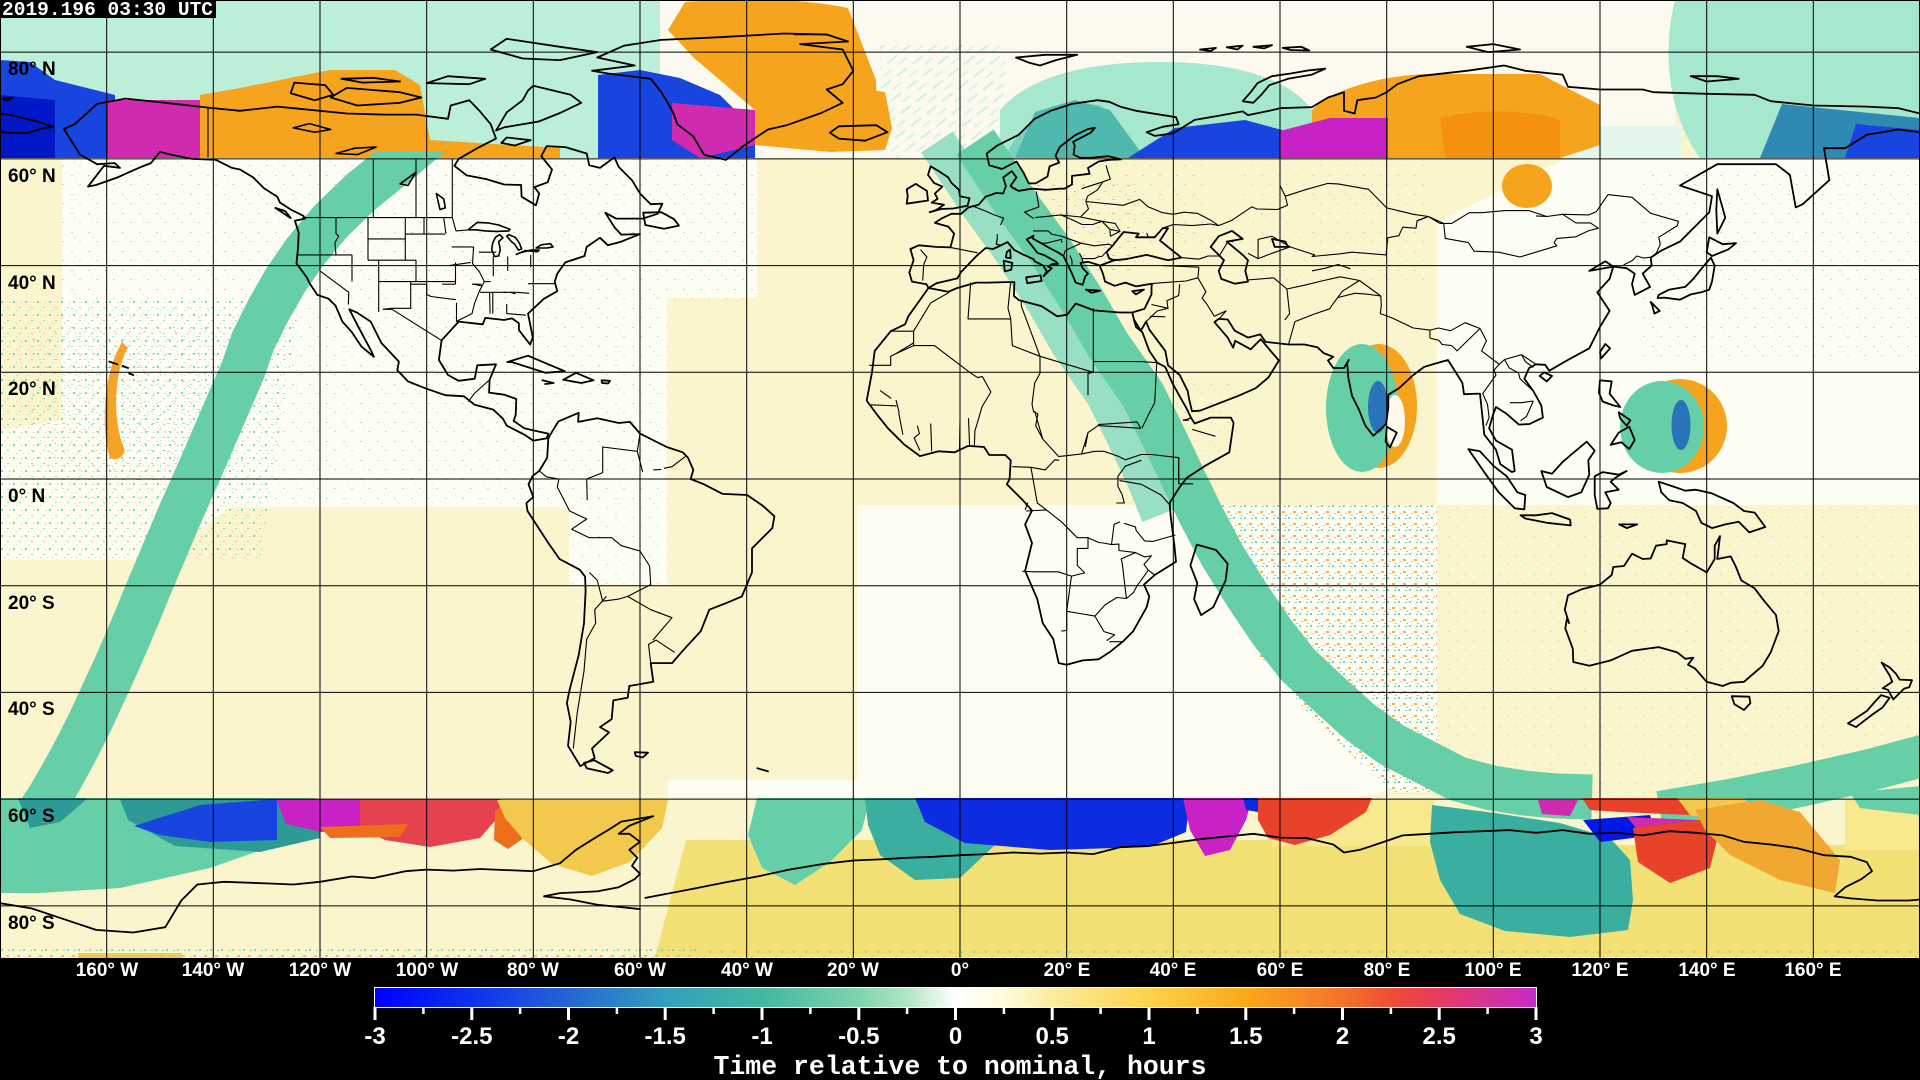 Image resolution: width=1920 pixels, height=1080 pixels. What do you see at coordinates (31, 603) in the screenshot?
I see `svg-text: 20° S` at bounding box center [31, 603].